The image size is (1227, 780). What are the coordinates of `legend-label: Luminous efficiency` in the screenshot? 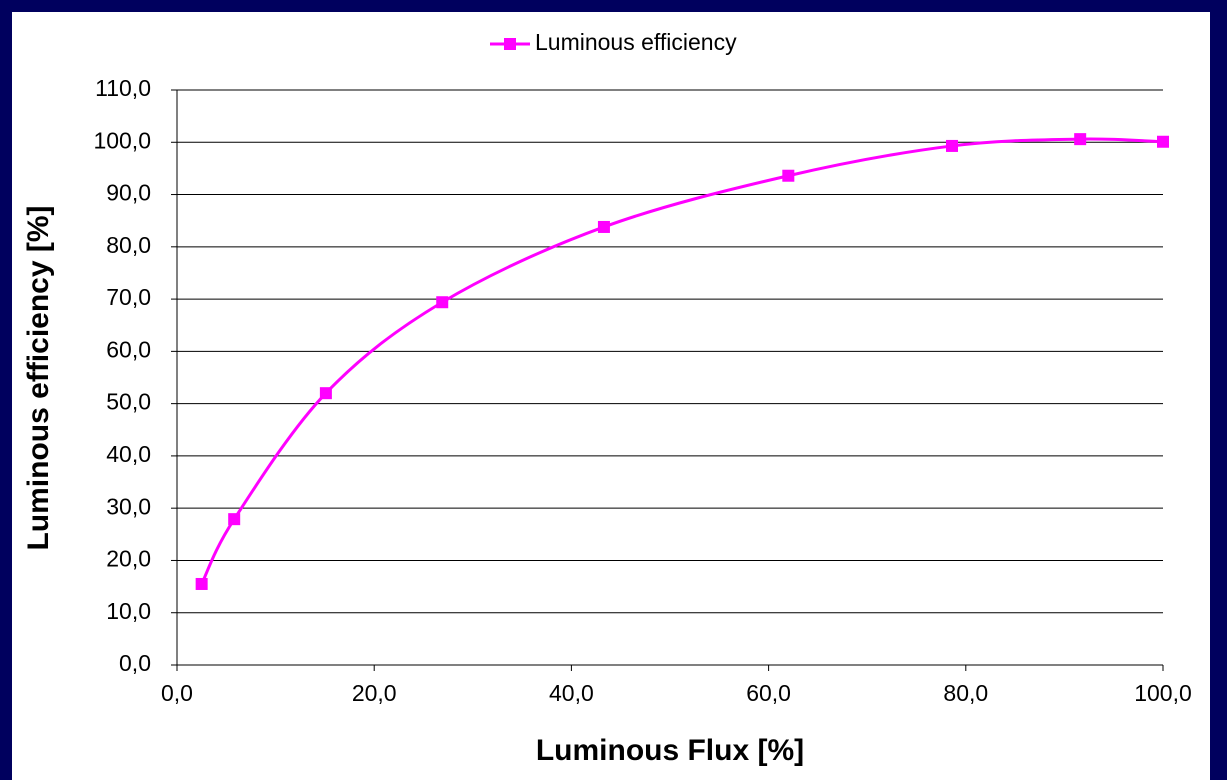 It's located at (636, 42).